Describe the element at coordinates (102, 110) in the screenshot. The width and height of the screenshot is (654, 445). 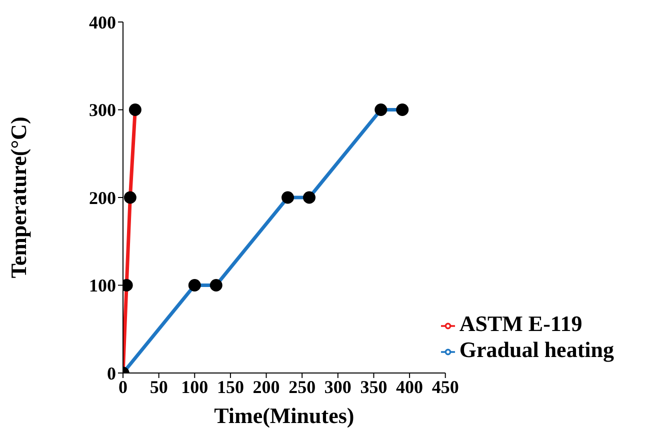
I see `y-tick-label: 300` at that location.